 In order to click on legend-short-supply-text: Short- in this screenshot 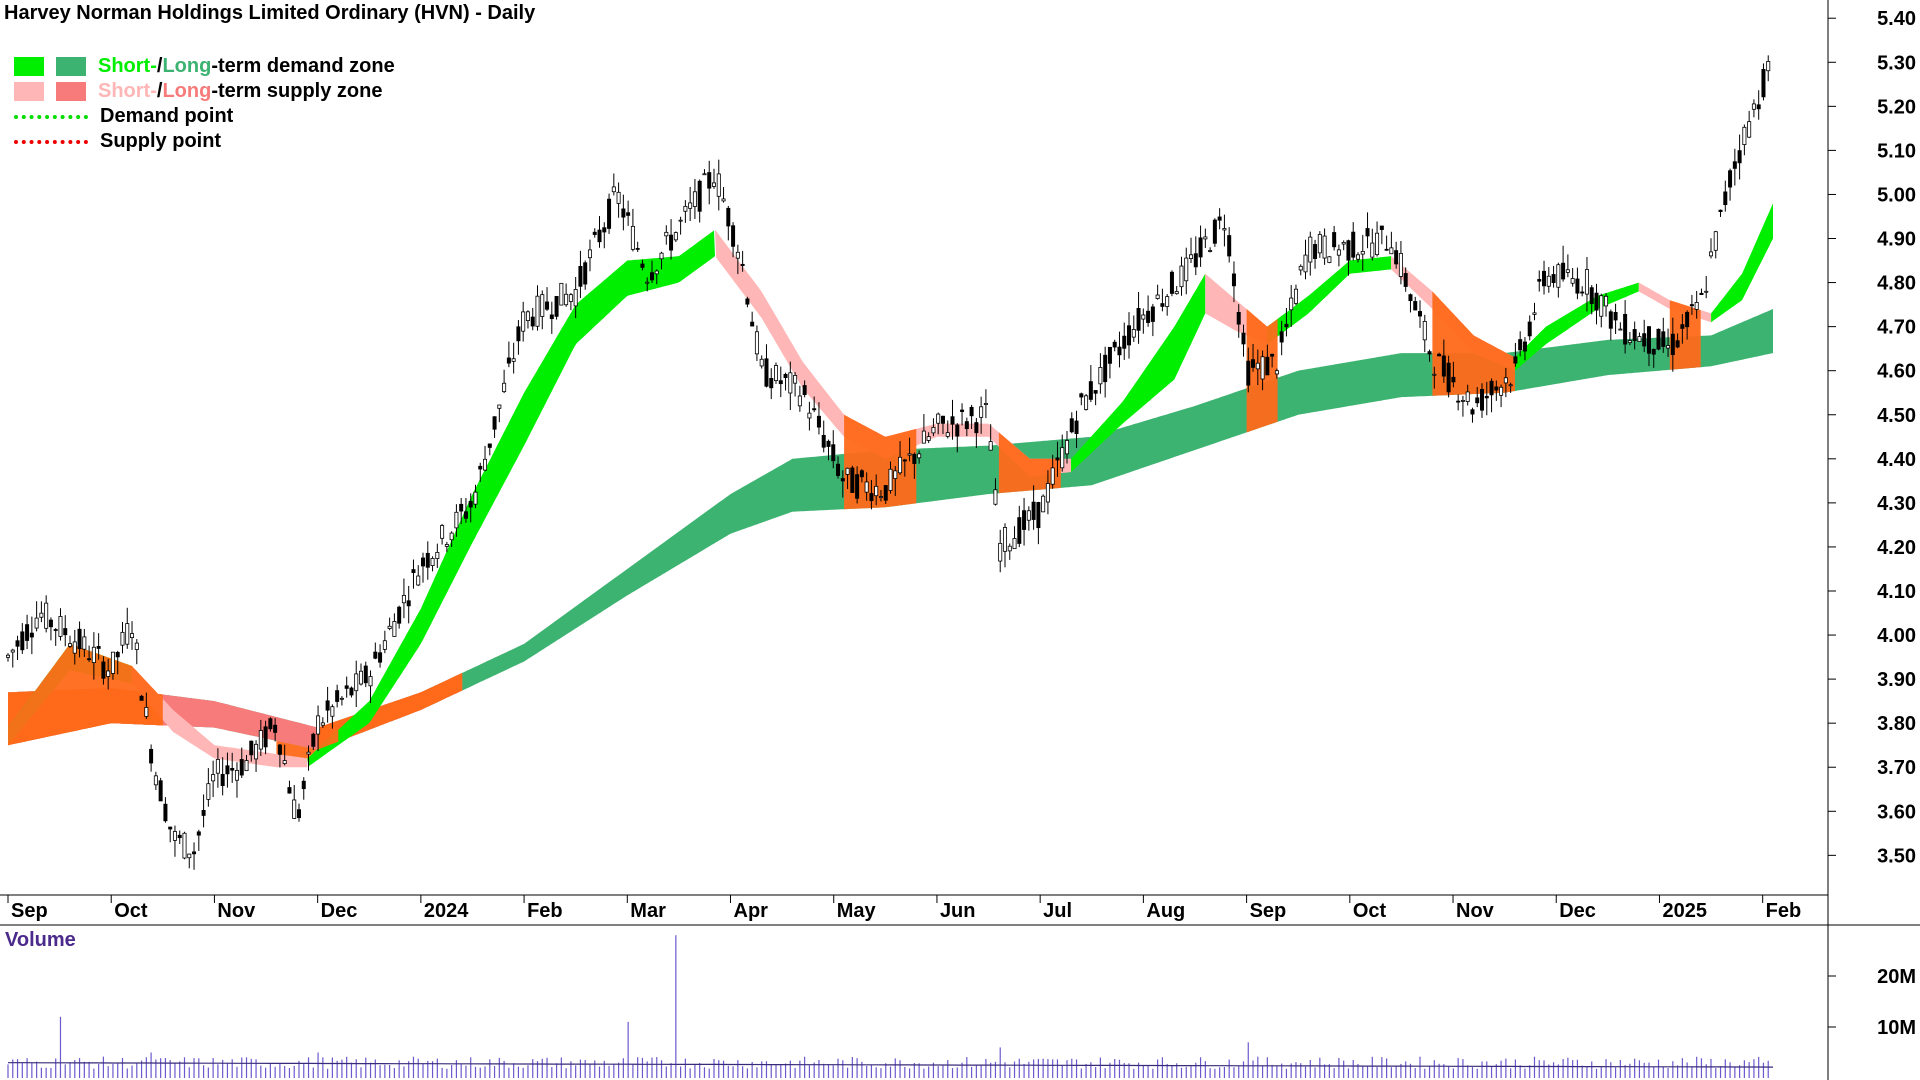, I will do `click(127, 91)`.